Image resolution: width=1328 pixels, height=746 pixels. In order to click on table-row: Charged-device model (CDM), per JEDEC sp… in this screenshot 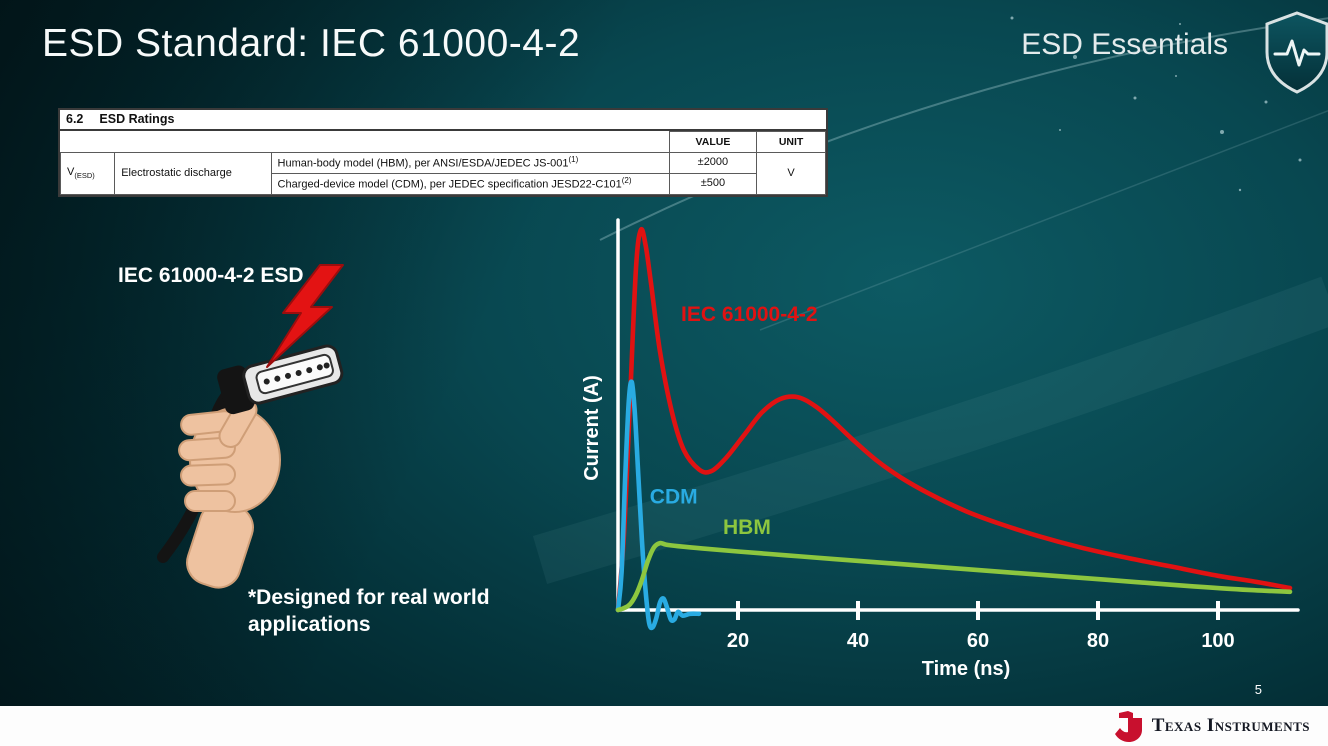, I will do `click(443, 183)`.